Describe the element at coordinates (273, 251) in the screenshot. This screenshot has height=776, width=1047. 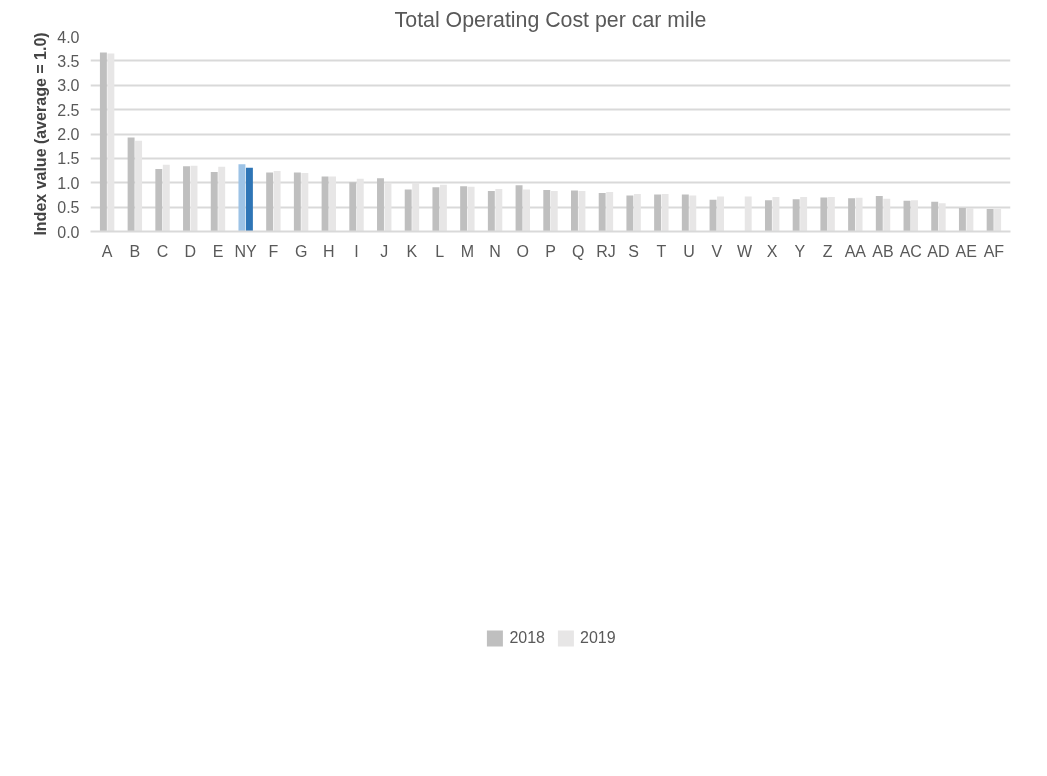
I see `x-tick-label: F` at that location.